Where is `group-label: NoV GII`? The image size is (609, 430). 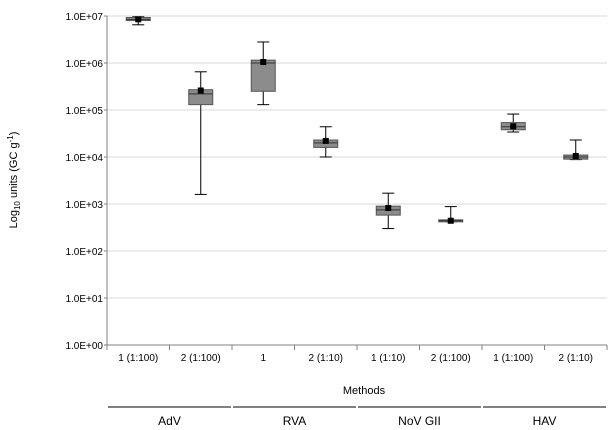
group-label: NoV GII is located at coordinates (419, 421).